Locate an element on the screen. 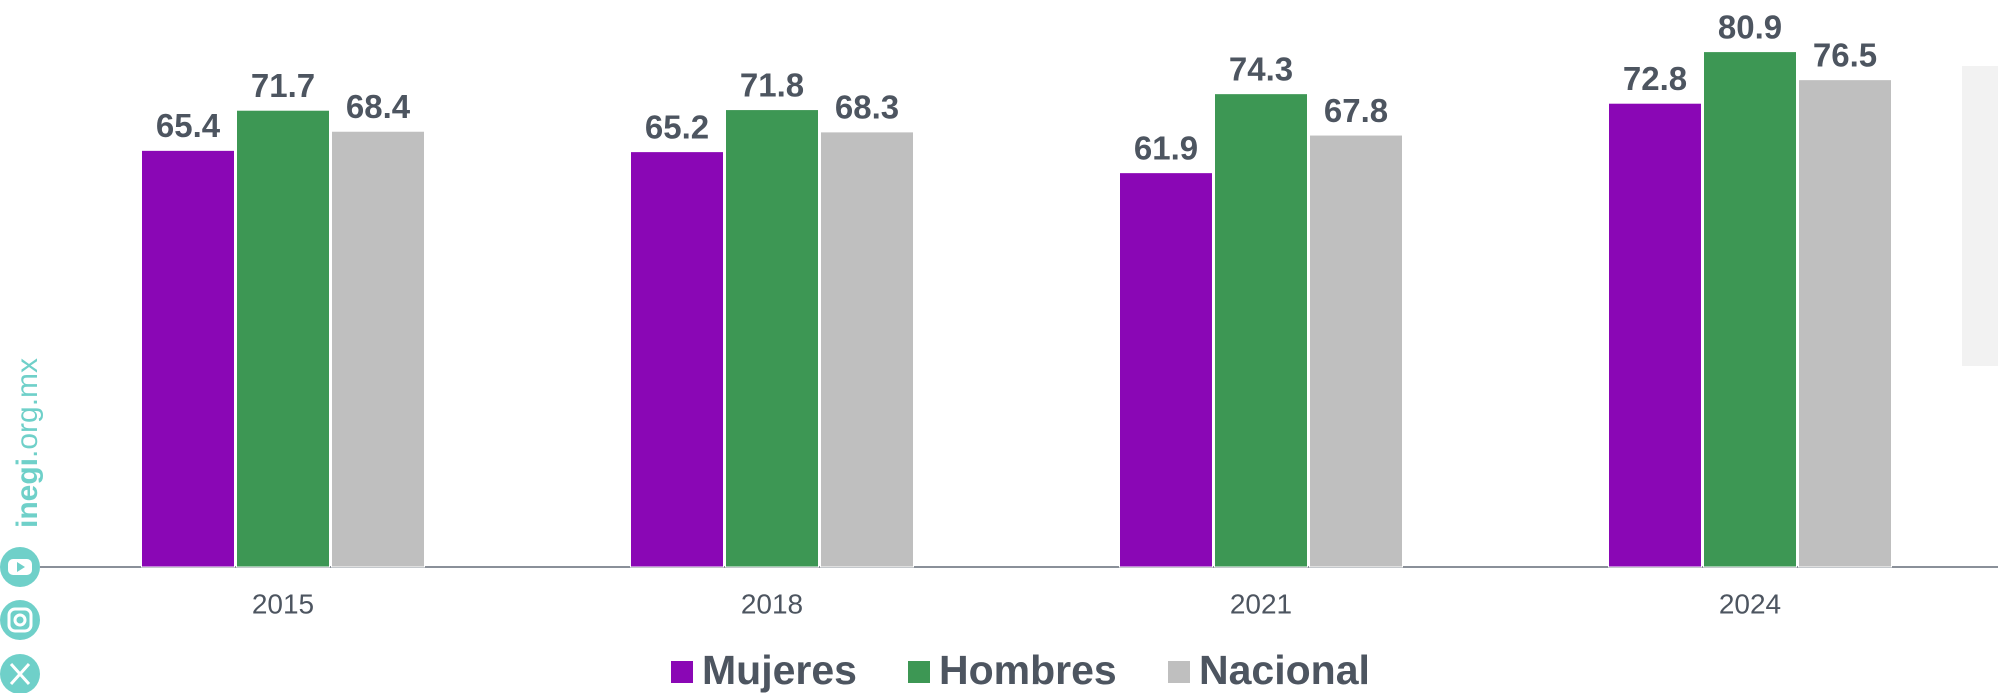  data-label: 71.7 is located at coordinates (283, 85).